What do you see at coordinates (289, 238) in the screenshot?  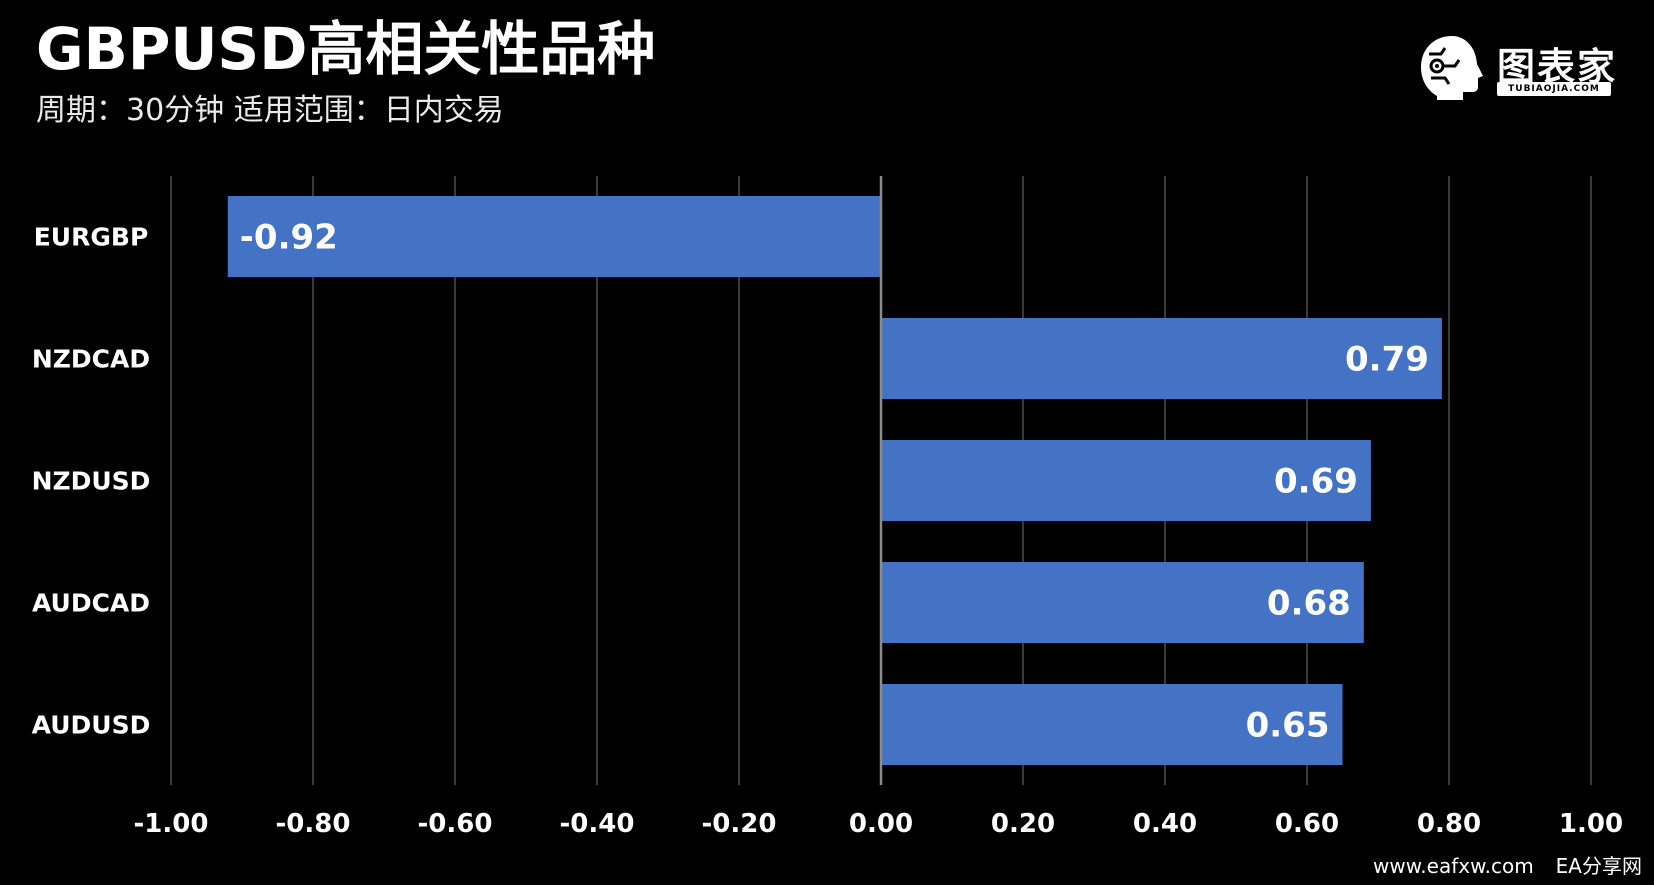 I see `data-label: -0.92` at bounding box center [289, 238].